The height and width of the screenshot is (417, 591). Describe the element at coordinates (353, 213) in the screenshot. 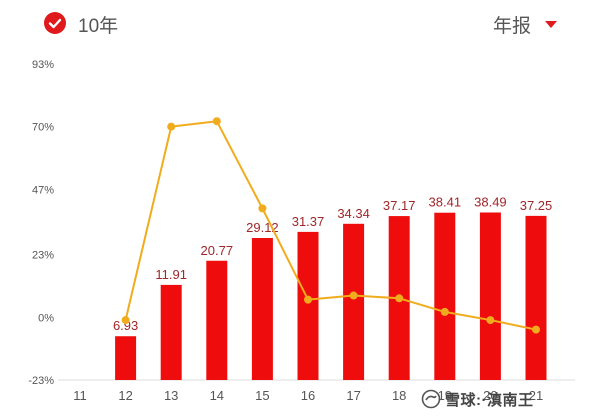

I see `bar-data-label: 34.34` at that location.